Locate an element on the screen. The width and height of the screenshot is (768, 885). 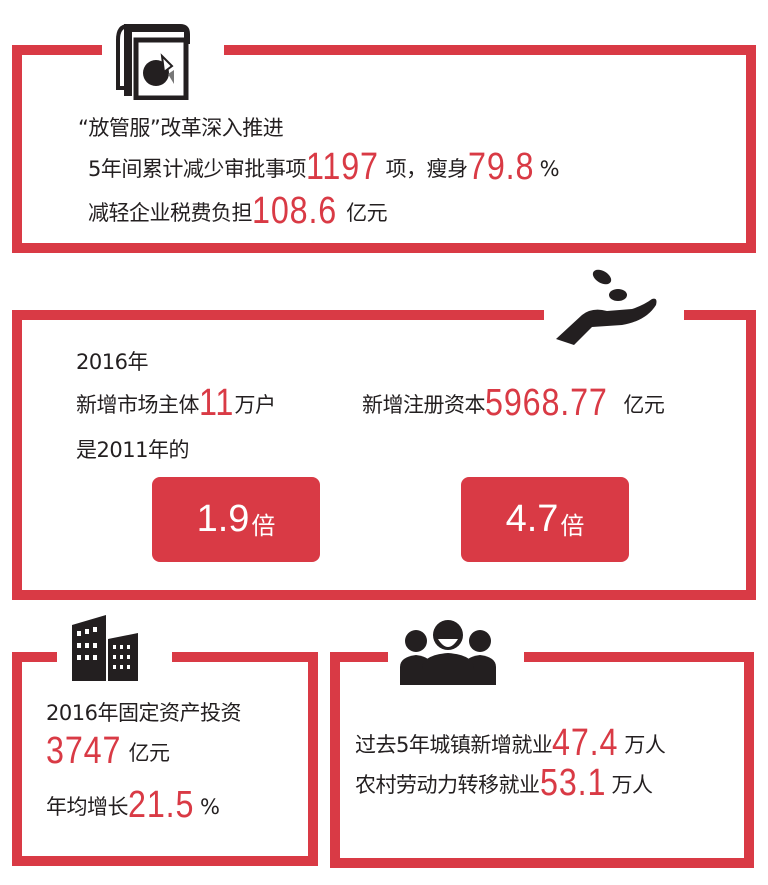
label: 新增市场主体 is located at coordinates (138, 405).